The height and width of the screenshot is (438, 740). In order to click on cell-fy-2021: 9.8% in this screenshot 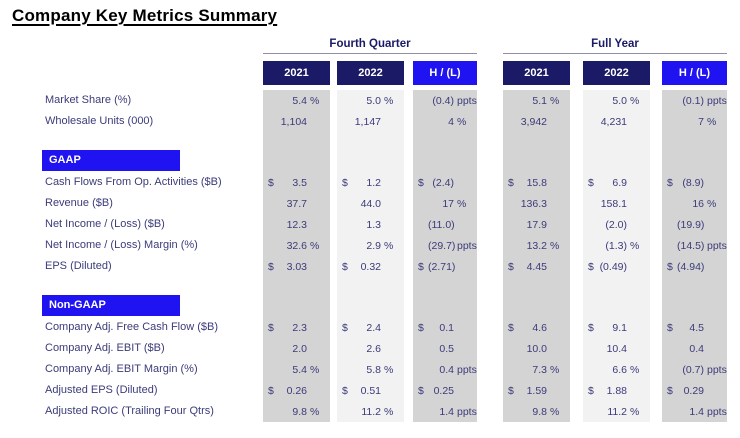, I will do `click(536, 411)`.